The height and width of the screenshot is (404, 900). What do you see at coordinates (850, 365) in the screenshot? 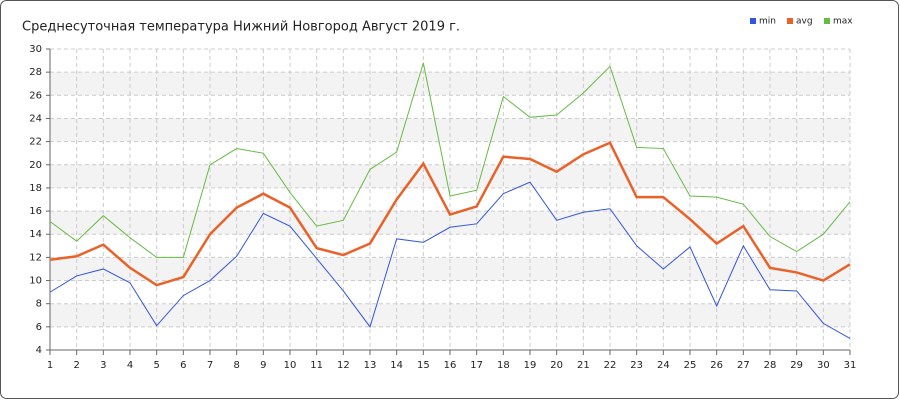
I see `x-tick-label: 31` at bounding box center [850, 365].